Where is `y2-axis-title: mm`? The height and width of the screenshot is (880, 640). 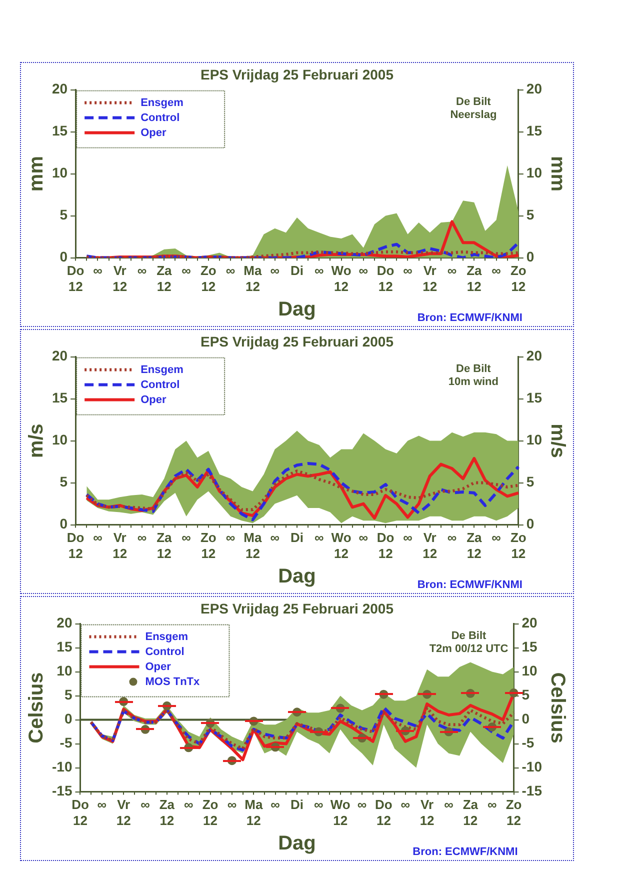 y2-axis-title: mm is located at coordinates (557, 174).